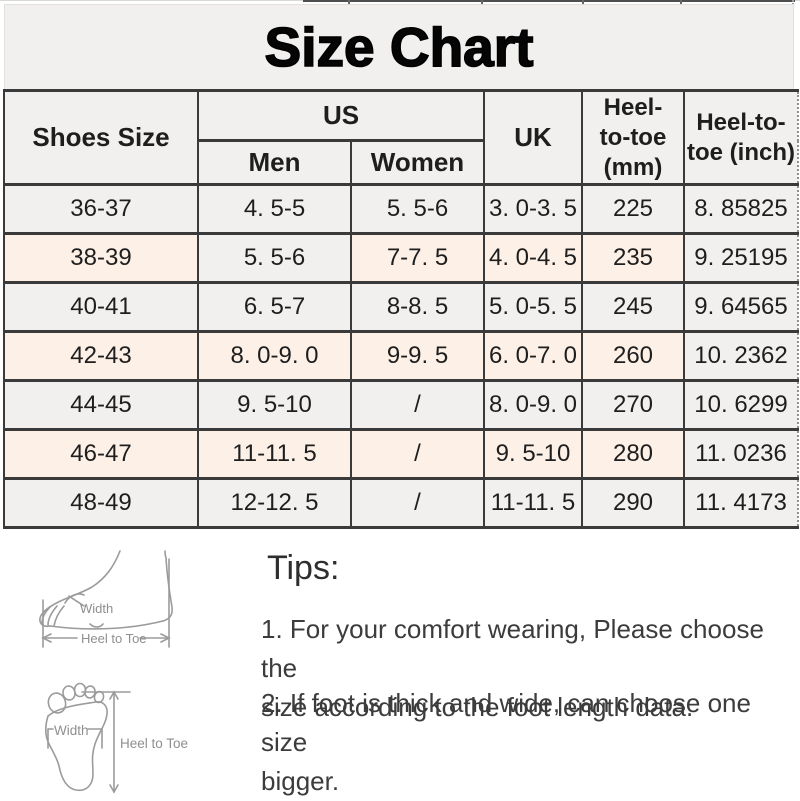 This screenshot has width=800, height=801. Describe the element at coordinates (417, 356) in the screenshot. I see `cell-us-women: 9-9. 5` at that location.